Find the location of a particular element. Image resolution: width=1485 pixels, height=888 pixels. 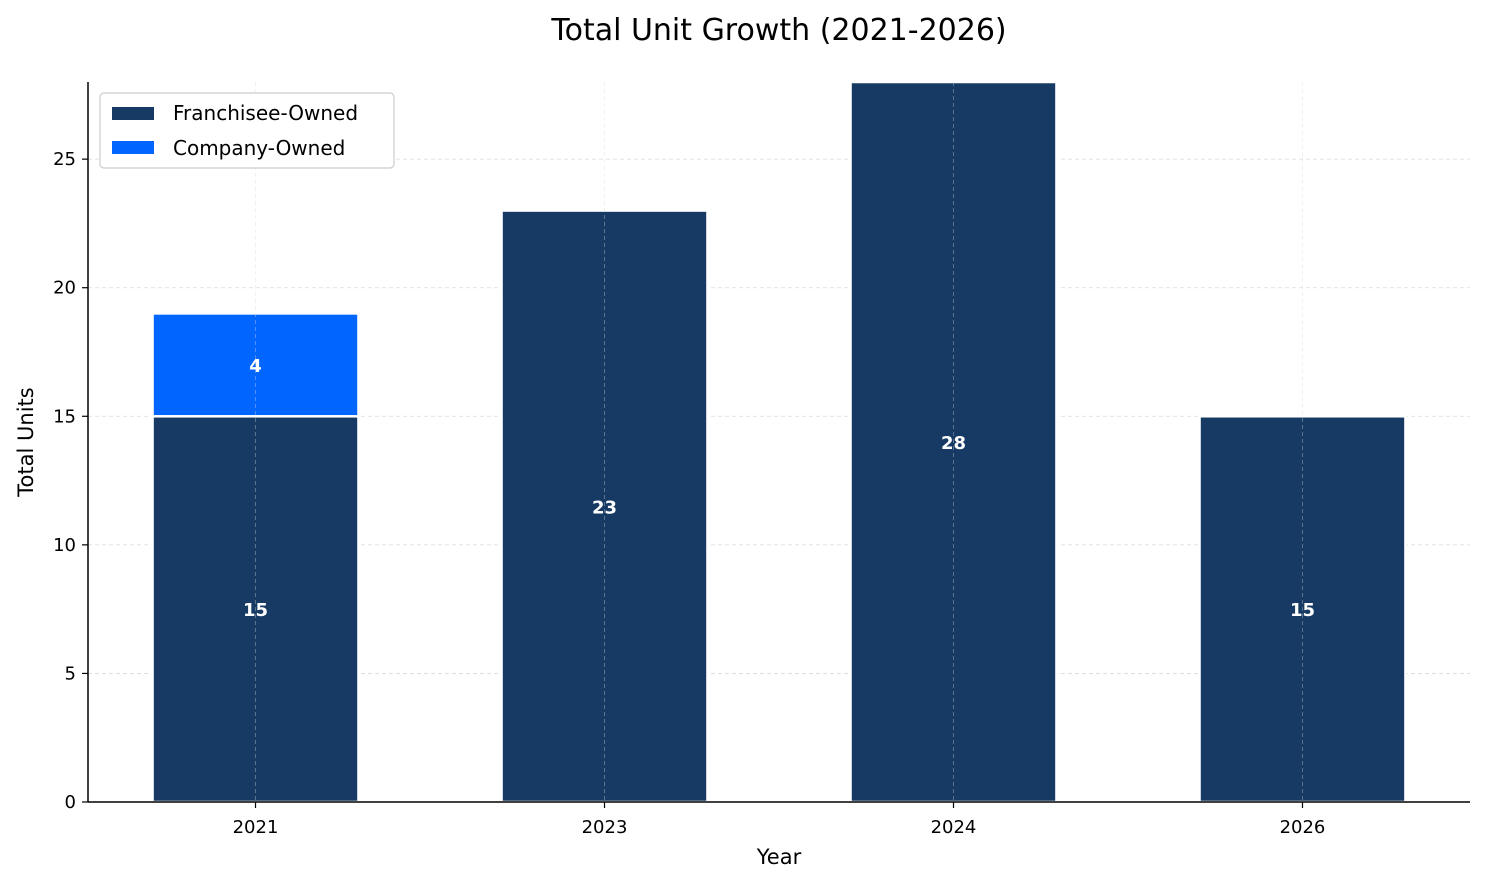

legend-label-franchisee: Franchisee-Owned is located at coordinates (265, 113).